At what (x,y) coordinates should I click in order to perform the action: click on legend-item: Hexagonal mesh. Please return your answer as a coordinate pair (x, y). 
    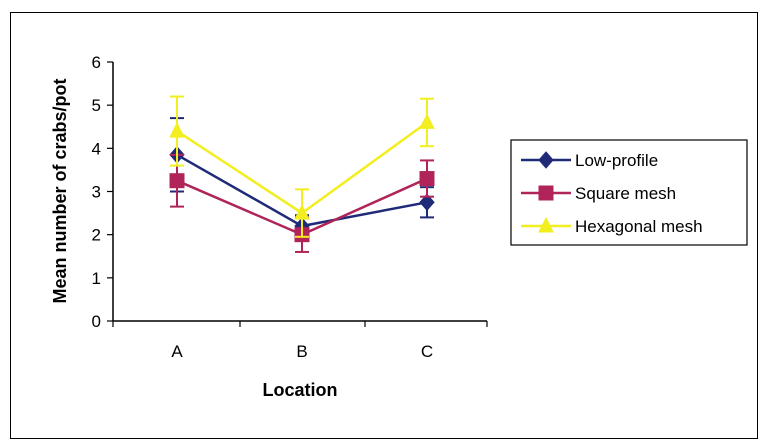
    Looking at the image, I should click on (612, 226).